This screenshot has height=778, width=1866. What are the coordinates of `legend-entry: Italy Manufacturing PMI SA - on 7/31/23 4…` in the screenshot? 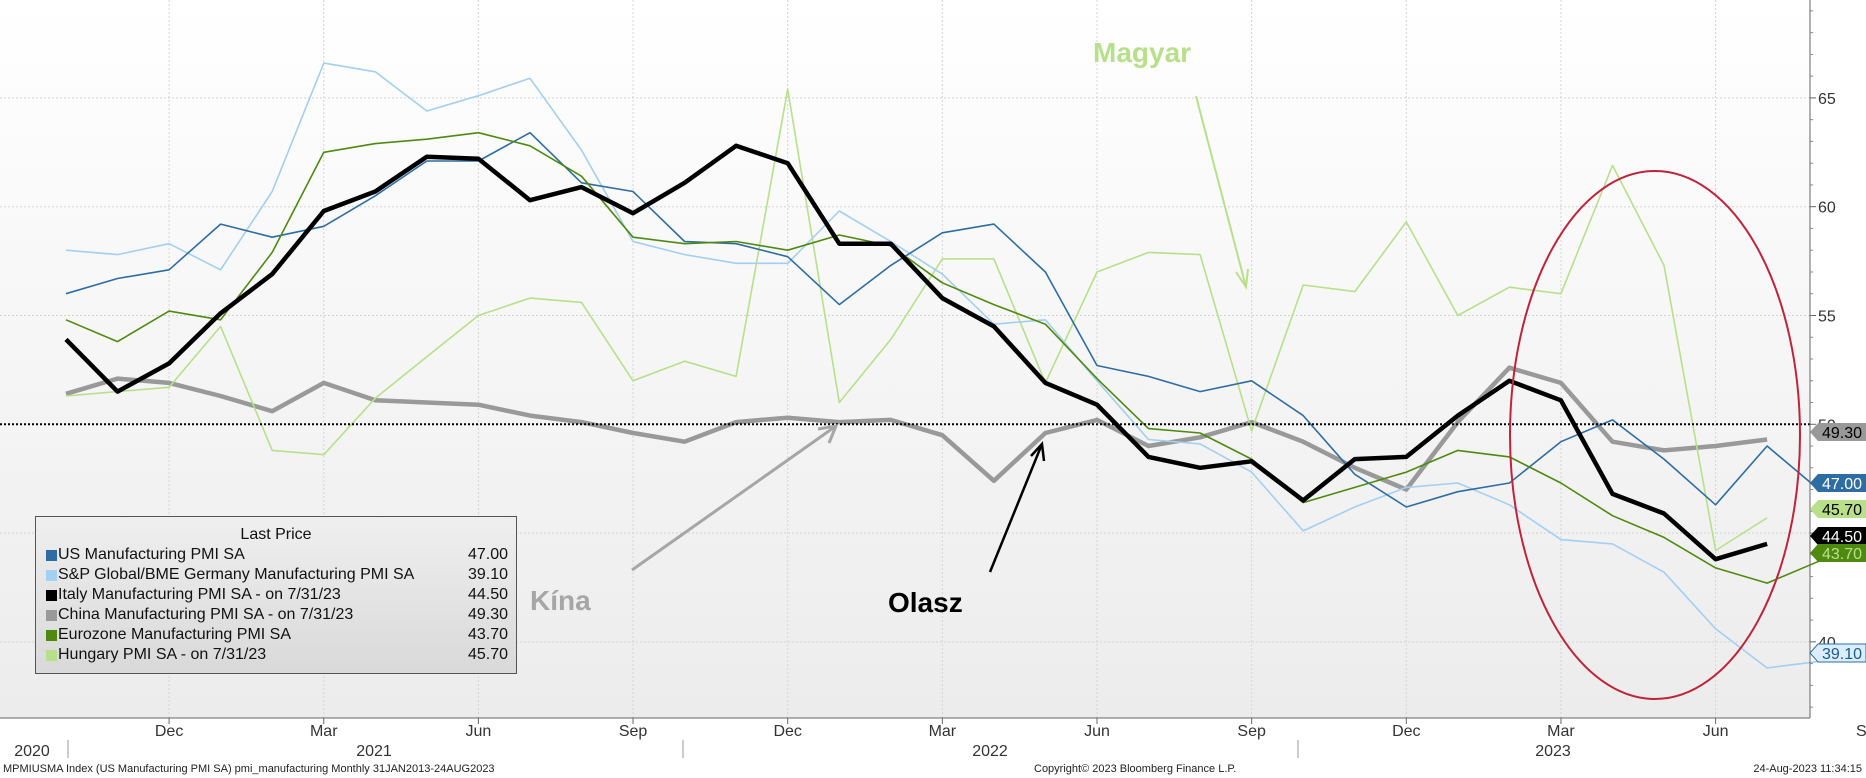 It's located at (276, 596).